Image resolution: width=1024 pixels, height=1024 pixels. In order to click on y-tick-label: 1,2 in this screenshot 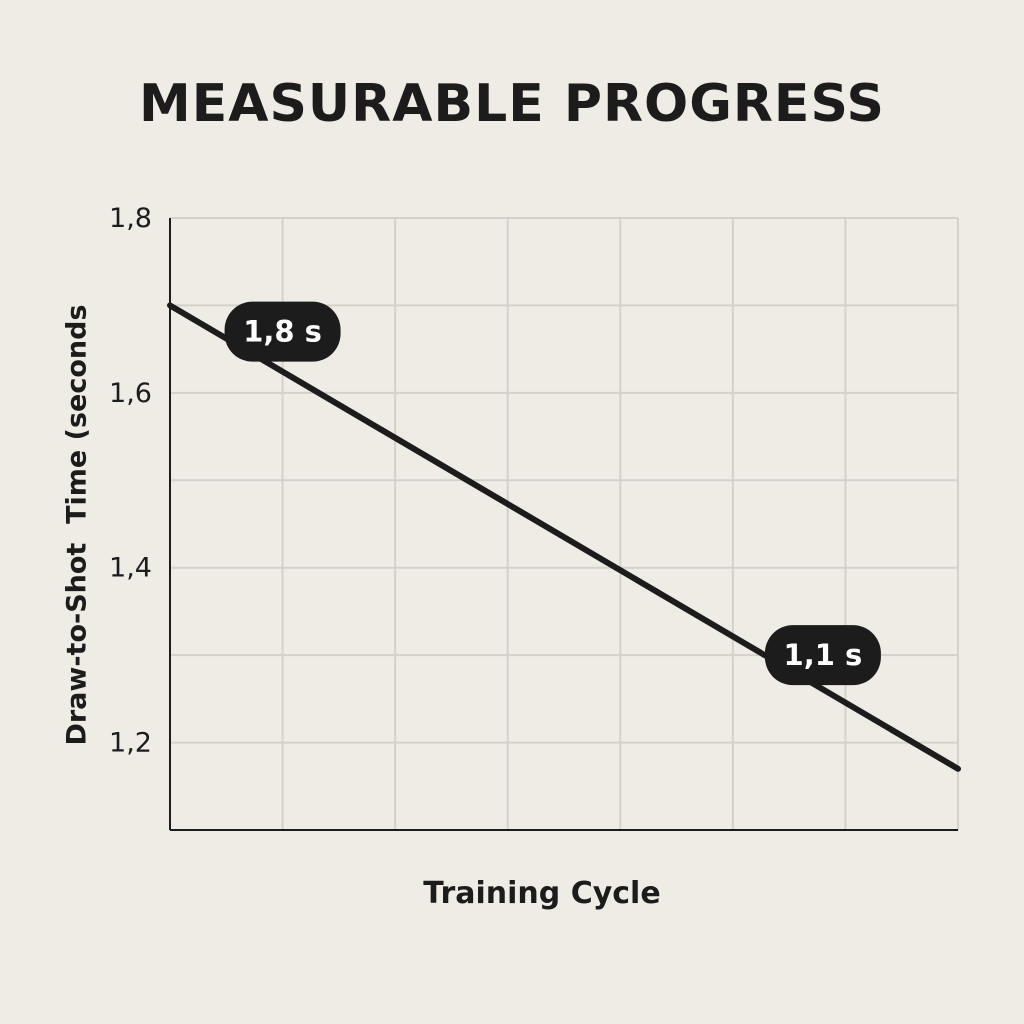, I will do `click(130, 743)`.